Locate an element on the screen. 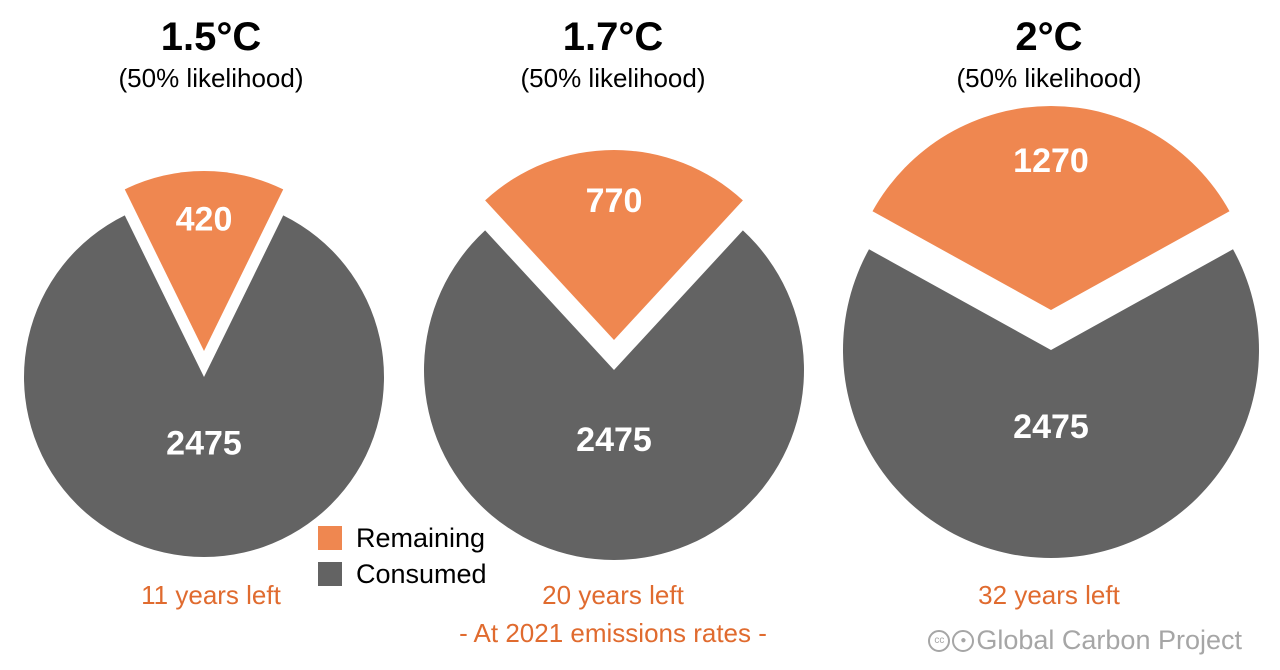 The image size is (1280, 670). cc-icon: cc is located at coordinates (939, 640).